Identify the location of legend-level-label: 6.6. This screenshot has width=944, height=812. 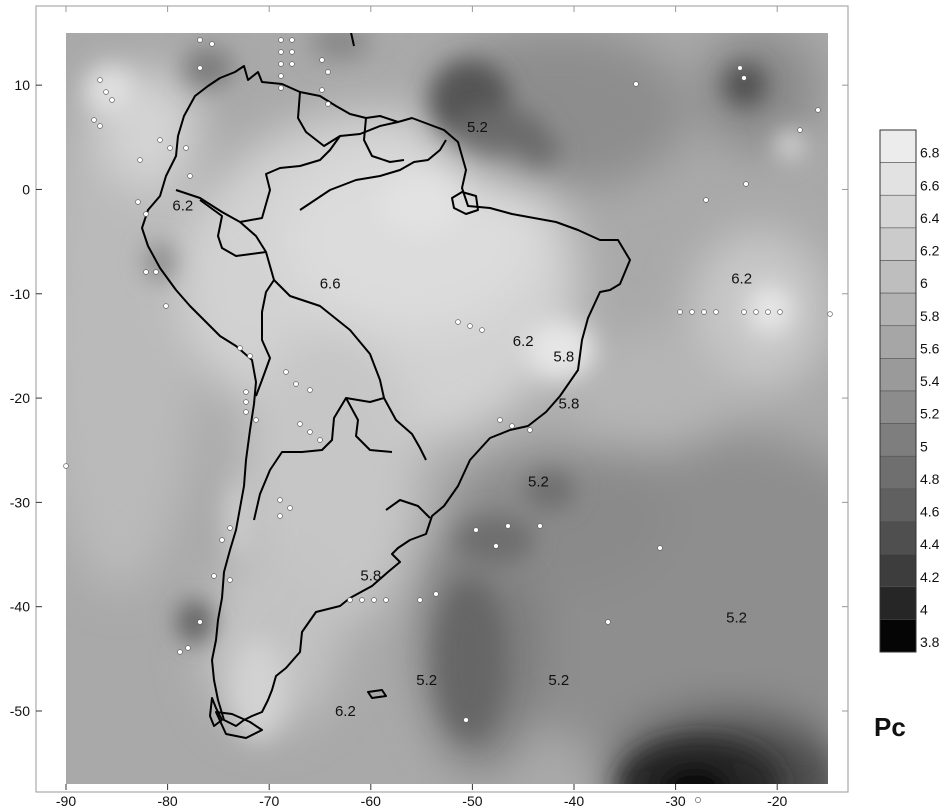
(930, 185).